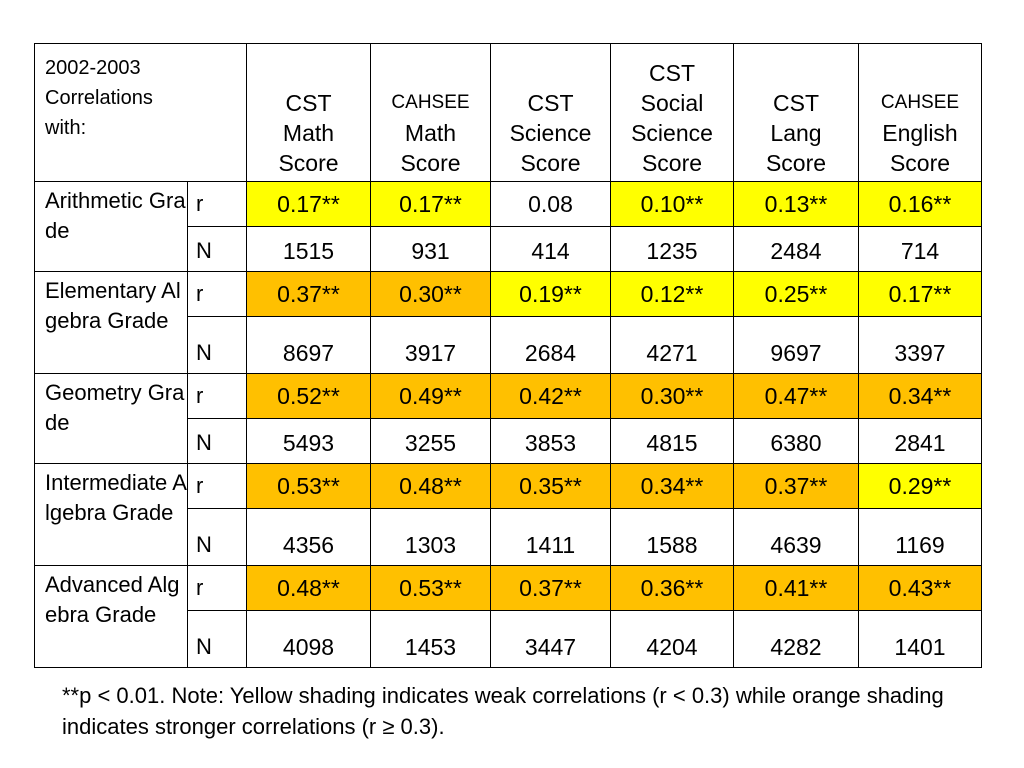 The image size is (1024, 768). I want to click on sample-size-cell: 714, so click(920, 249).